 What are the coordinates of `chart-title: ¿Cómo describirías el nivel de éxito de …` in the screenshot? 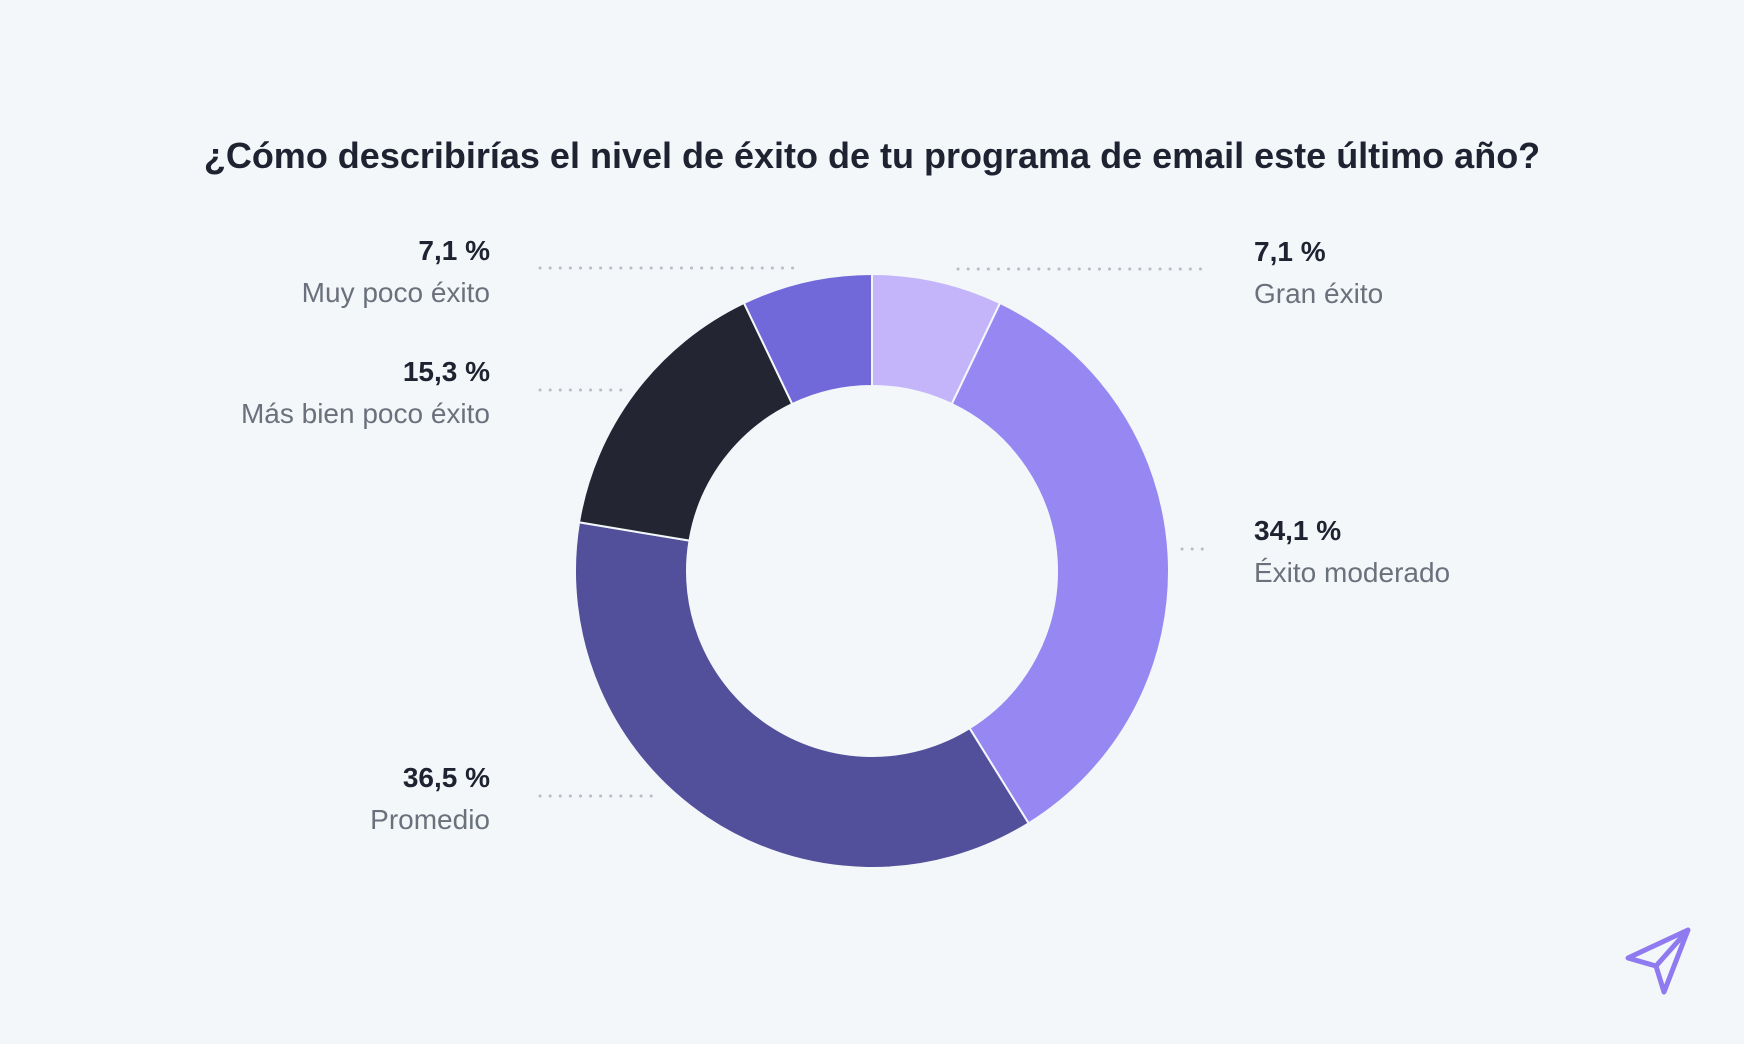 It's located at (872, 155).